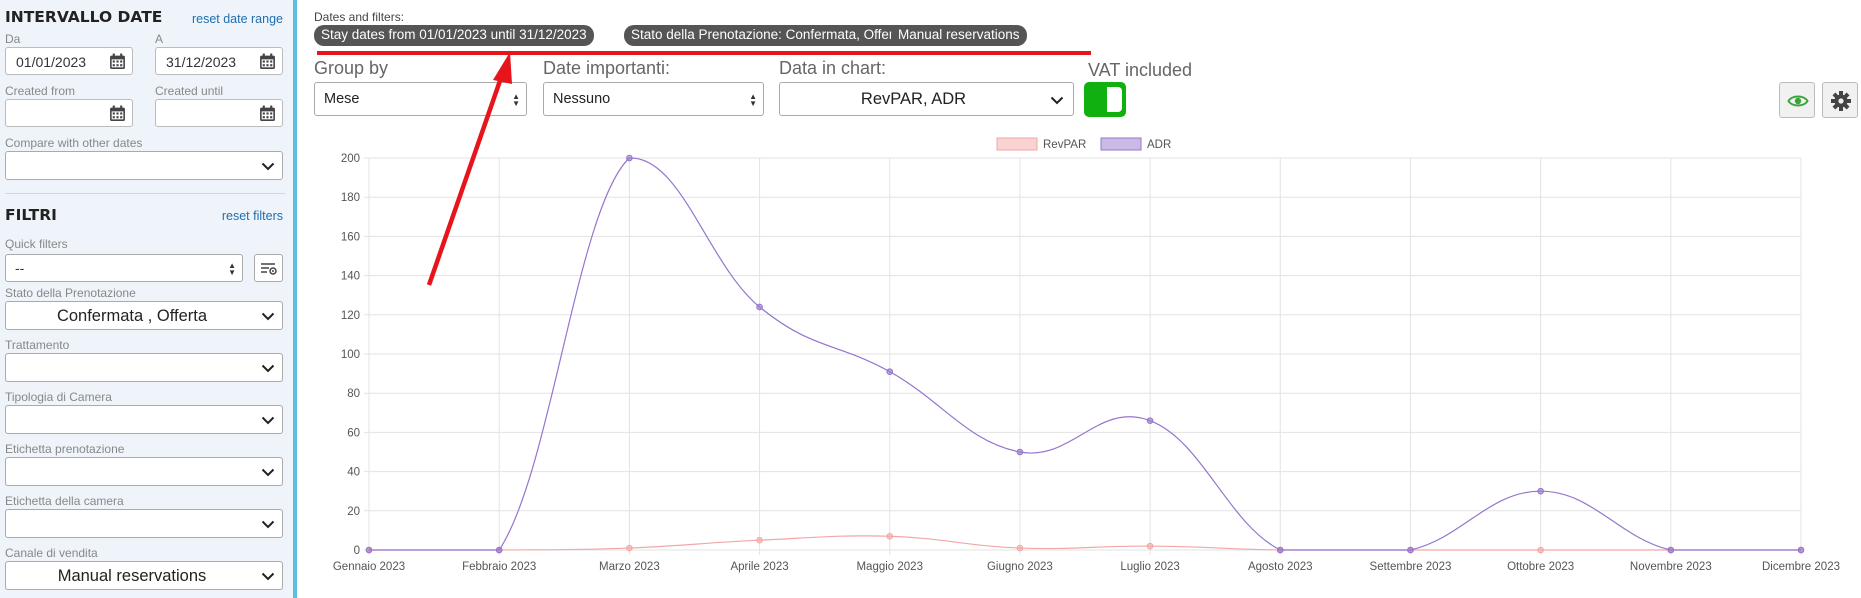  I want to click on data-in-chart-select: RevPAR, ADR, so click(926, 99).